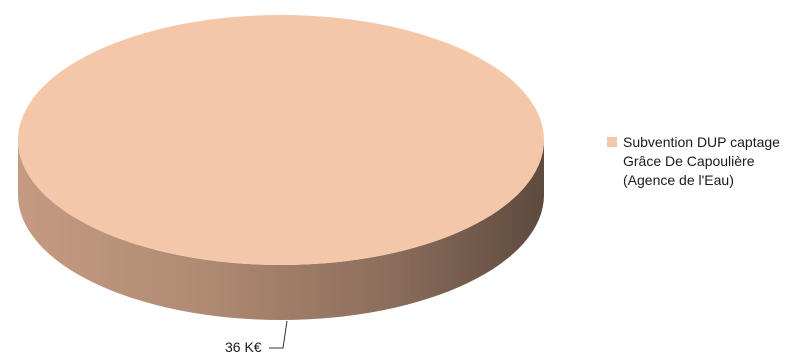  I want to click on data-label: 36 K€, so click(243, 347).